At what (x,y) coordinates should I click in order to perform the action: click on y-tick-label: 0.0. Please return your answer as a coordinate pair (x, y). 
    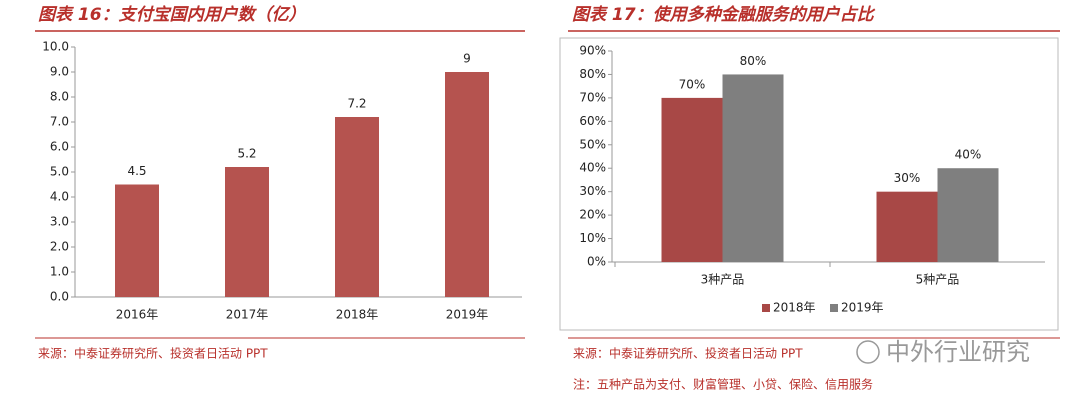
    Looking at the image, I should click on (59, 297).